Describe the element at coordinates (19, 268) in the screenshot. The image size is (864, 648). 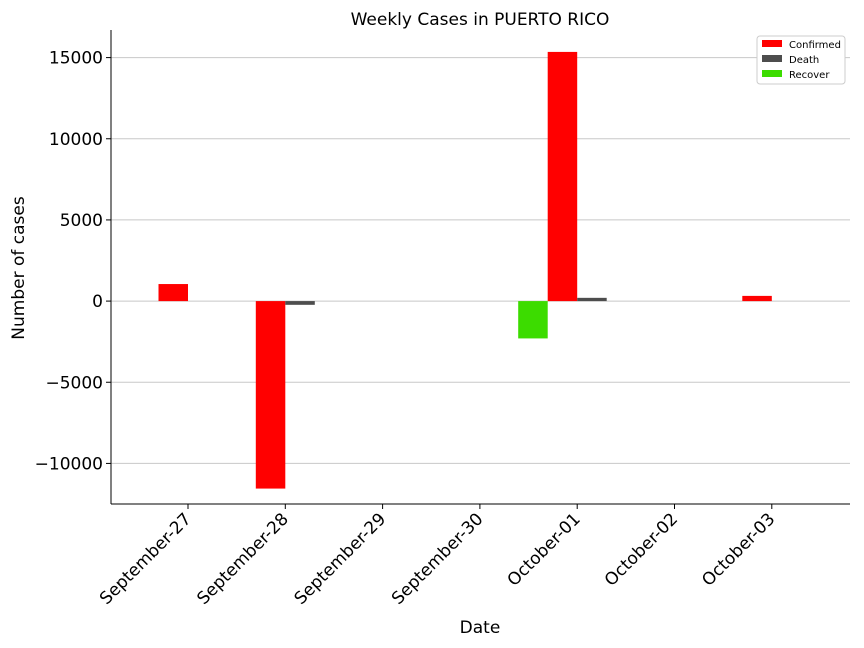
I see `y-axis-label: Number of cases` at that location.